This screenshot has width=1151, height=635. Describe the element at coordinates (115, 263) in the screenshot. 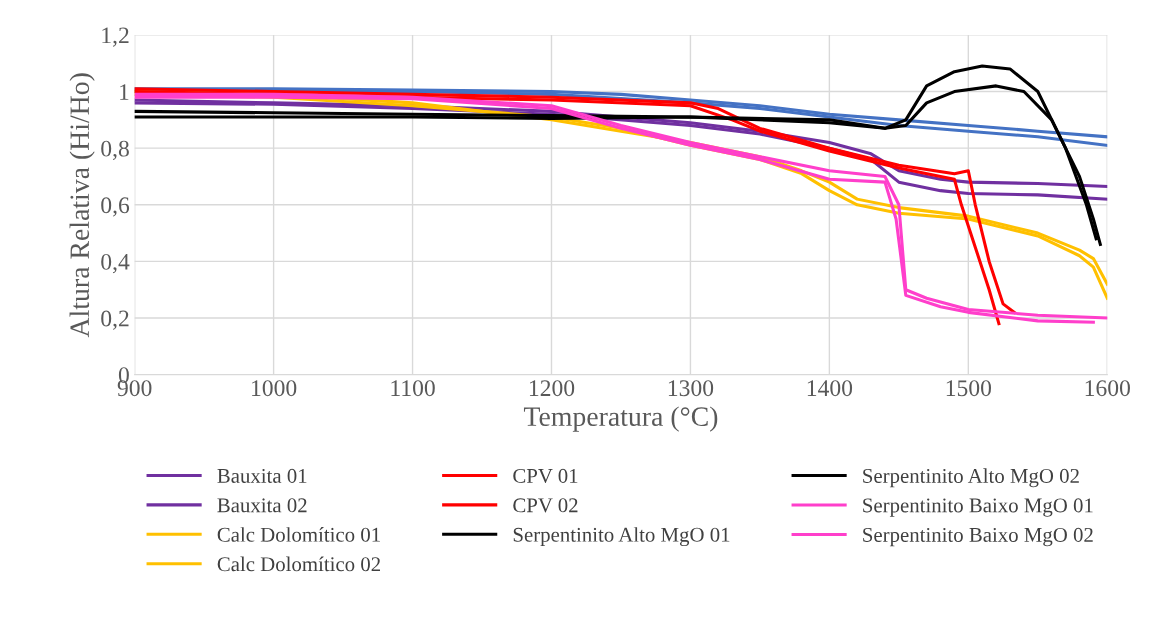

I see `y-tick-label: 0,4` at that location.